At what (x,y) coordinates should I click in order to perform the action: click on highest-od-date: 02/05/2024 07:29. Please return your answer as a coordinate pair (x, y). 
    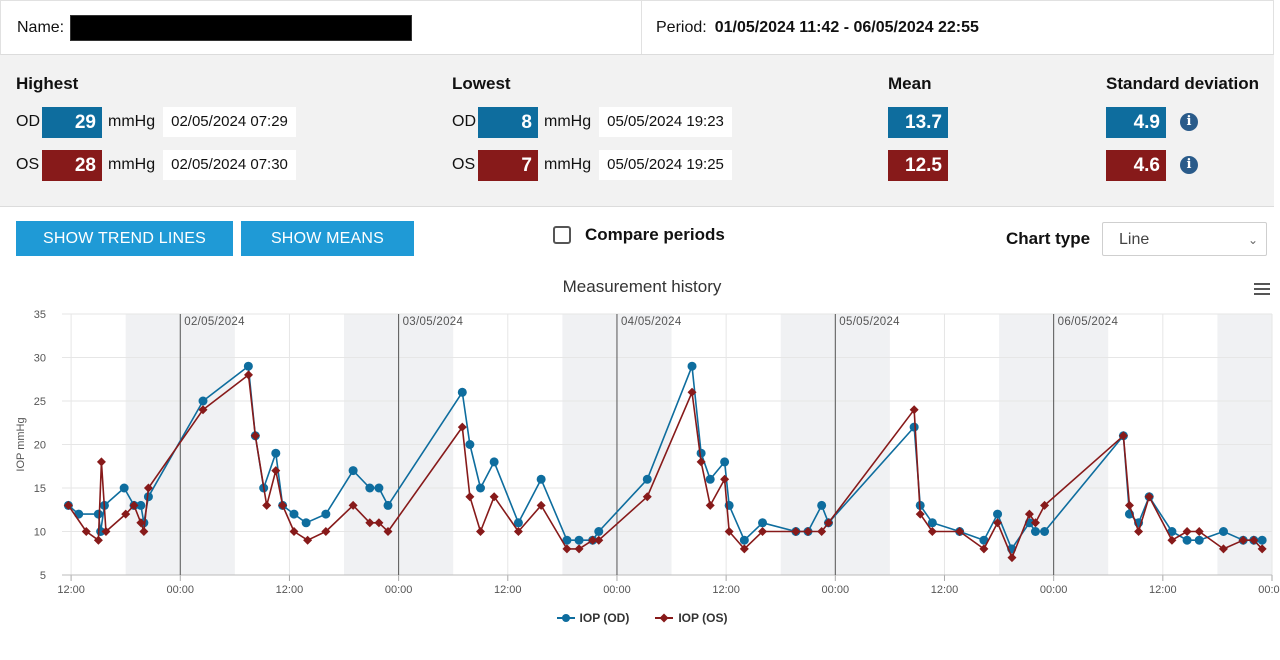
    Looking at the image, I should click on (229, 122).